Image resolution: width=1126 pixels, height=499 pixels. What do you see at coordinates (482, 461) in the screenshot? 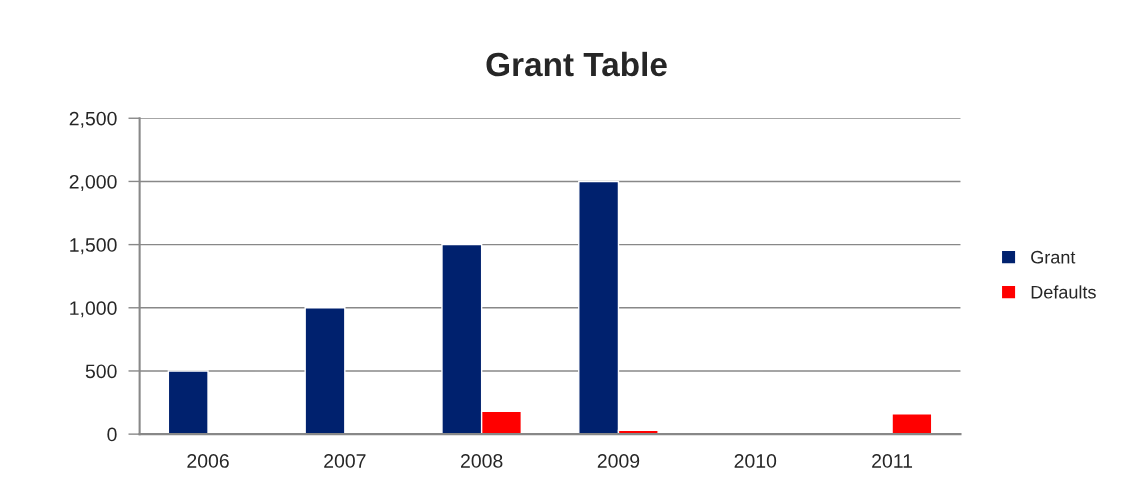
I see `x-tick-label: 2008` at bounding box center [482, 461].